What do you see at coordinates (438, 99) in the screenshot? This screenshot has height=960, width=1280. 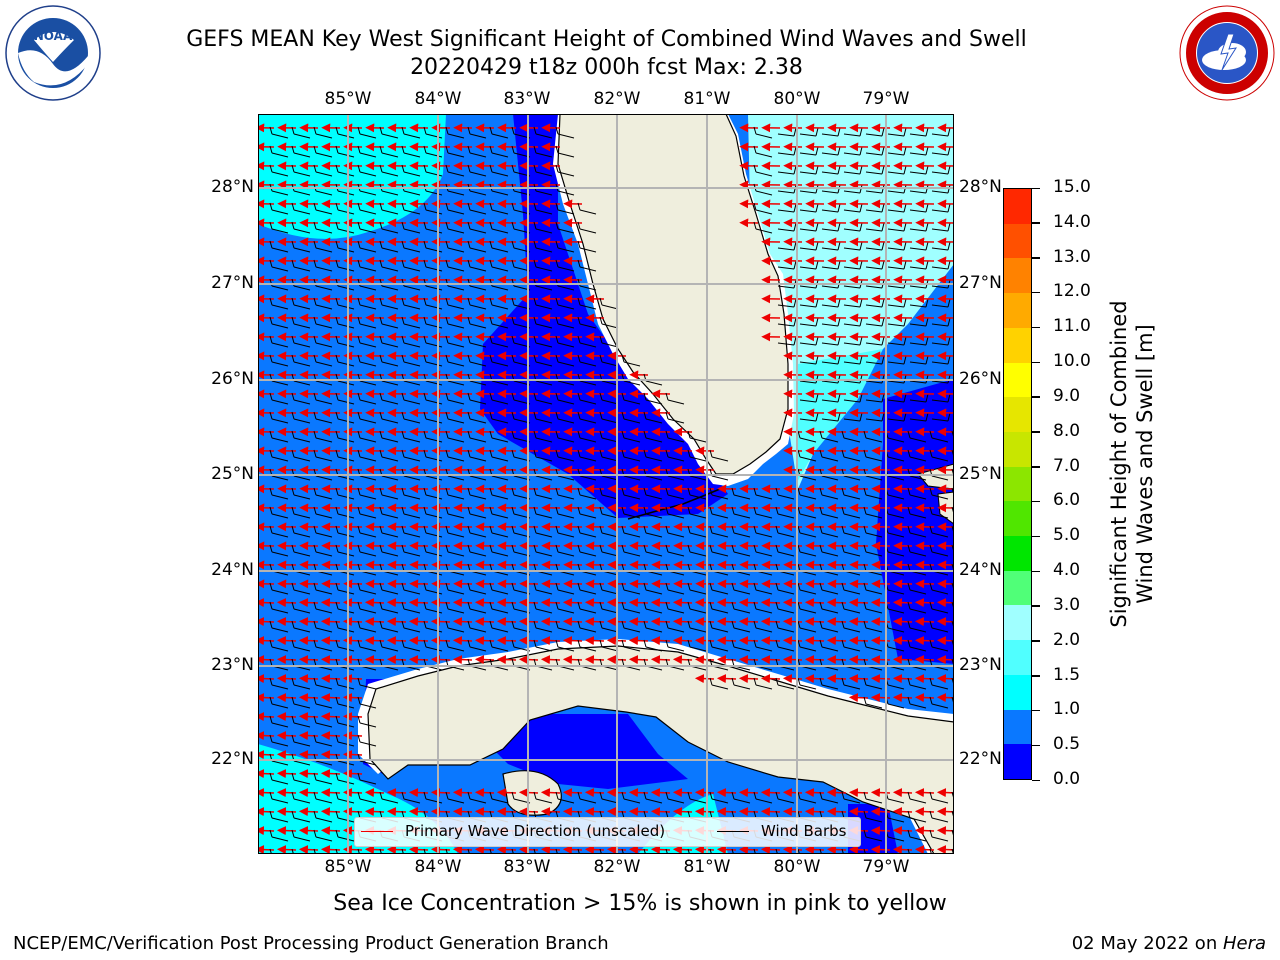 I see `lon-label-top-84w: 84°W` at bounding box center [438, 99].